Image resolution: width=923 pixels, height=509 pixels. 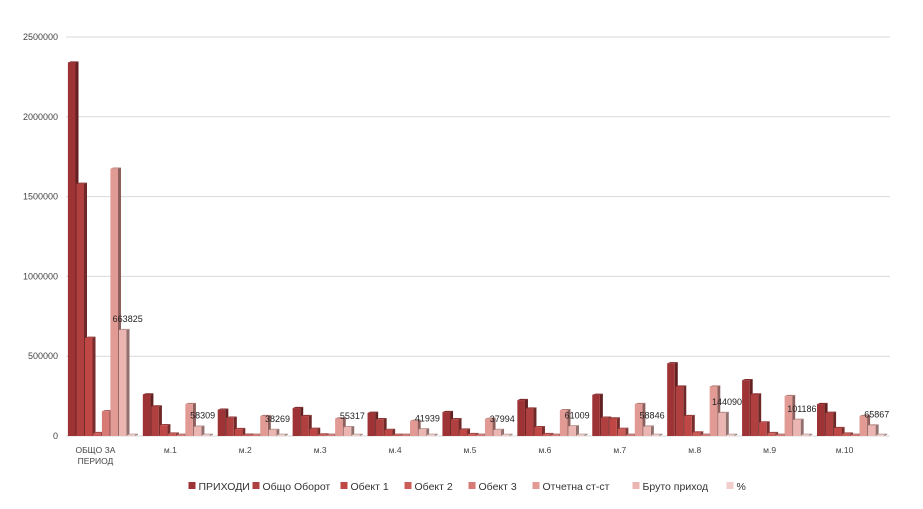 What do you see at coordinates (40, 117) in the screenshot?
I see `y-tick-label: 2000000` at bounding box center [40, 117].